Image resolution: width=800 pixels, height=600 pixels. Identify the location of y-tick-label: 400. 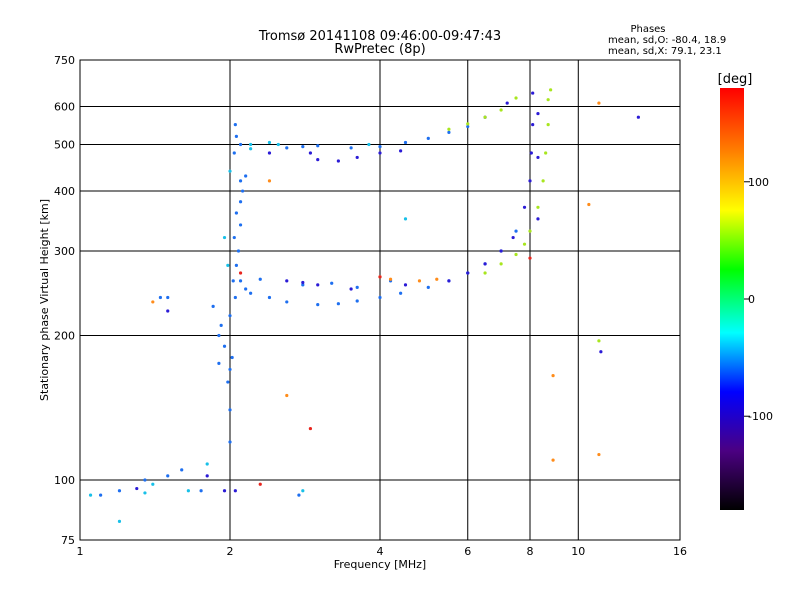
(64, 191).